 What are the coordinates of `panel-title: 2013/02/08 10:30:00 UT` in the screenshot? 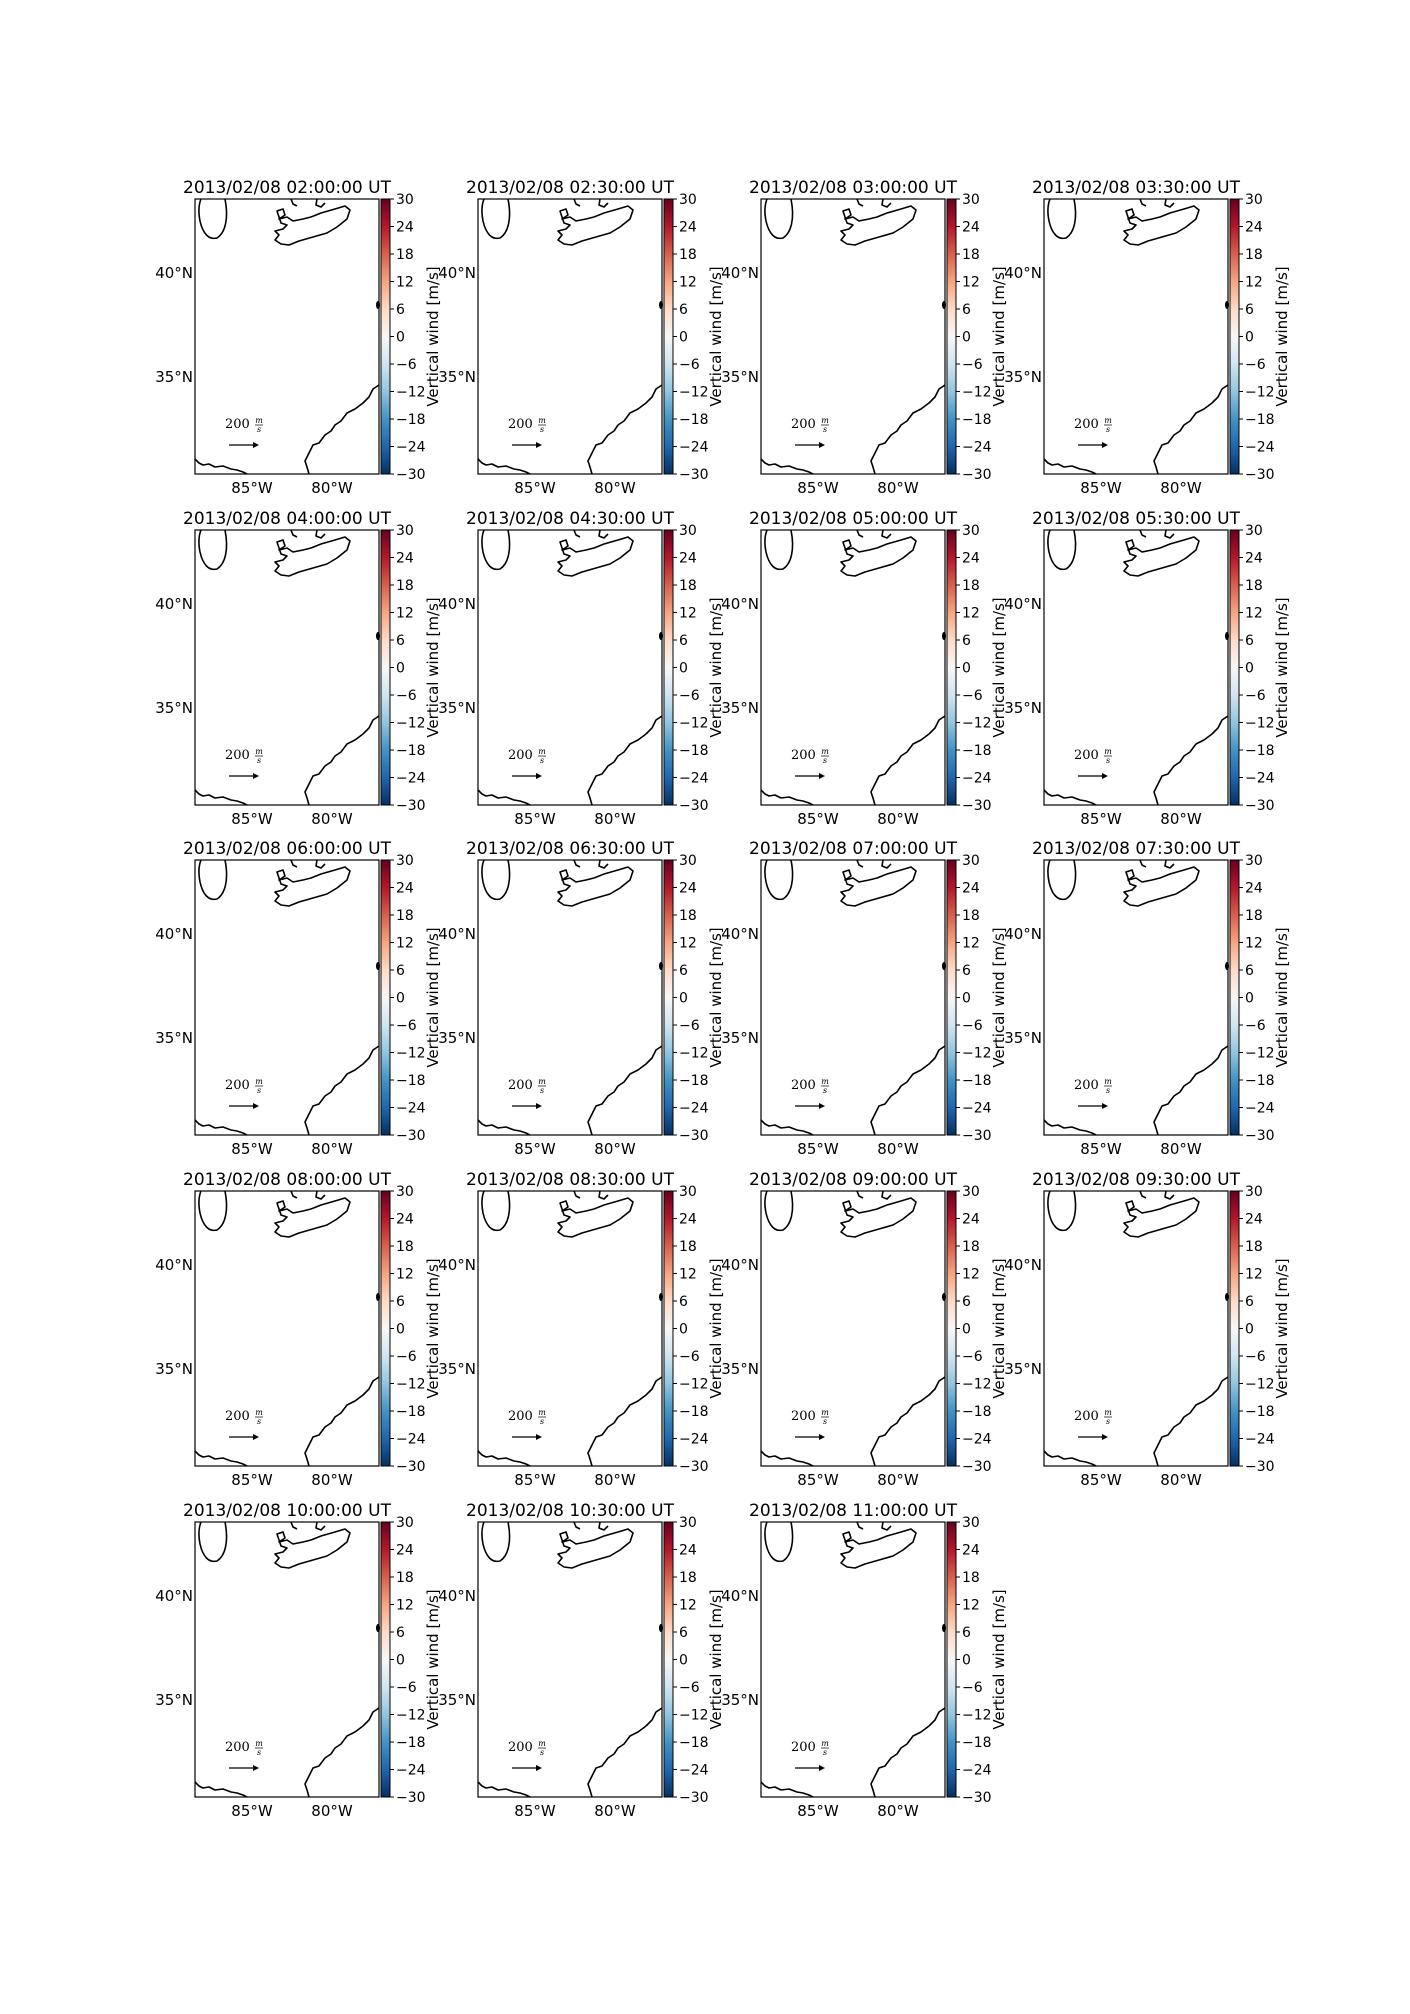 It's located at (570, 1511).